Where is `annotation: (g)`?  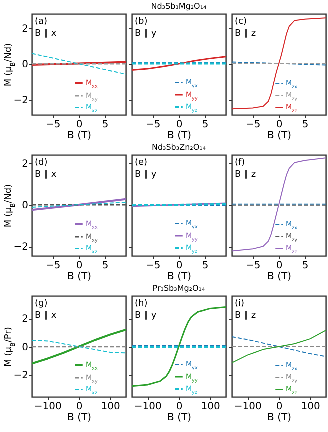 annotation: (g) is located at coordinates (41, 304).